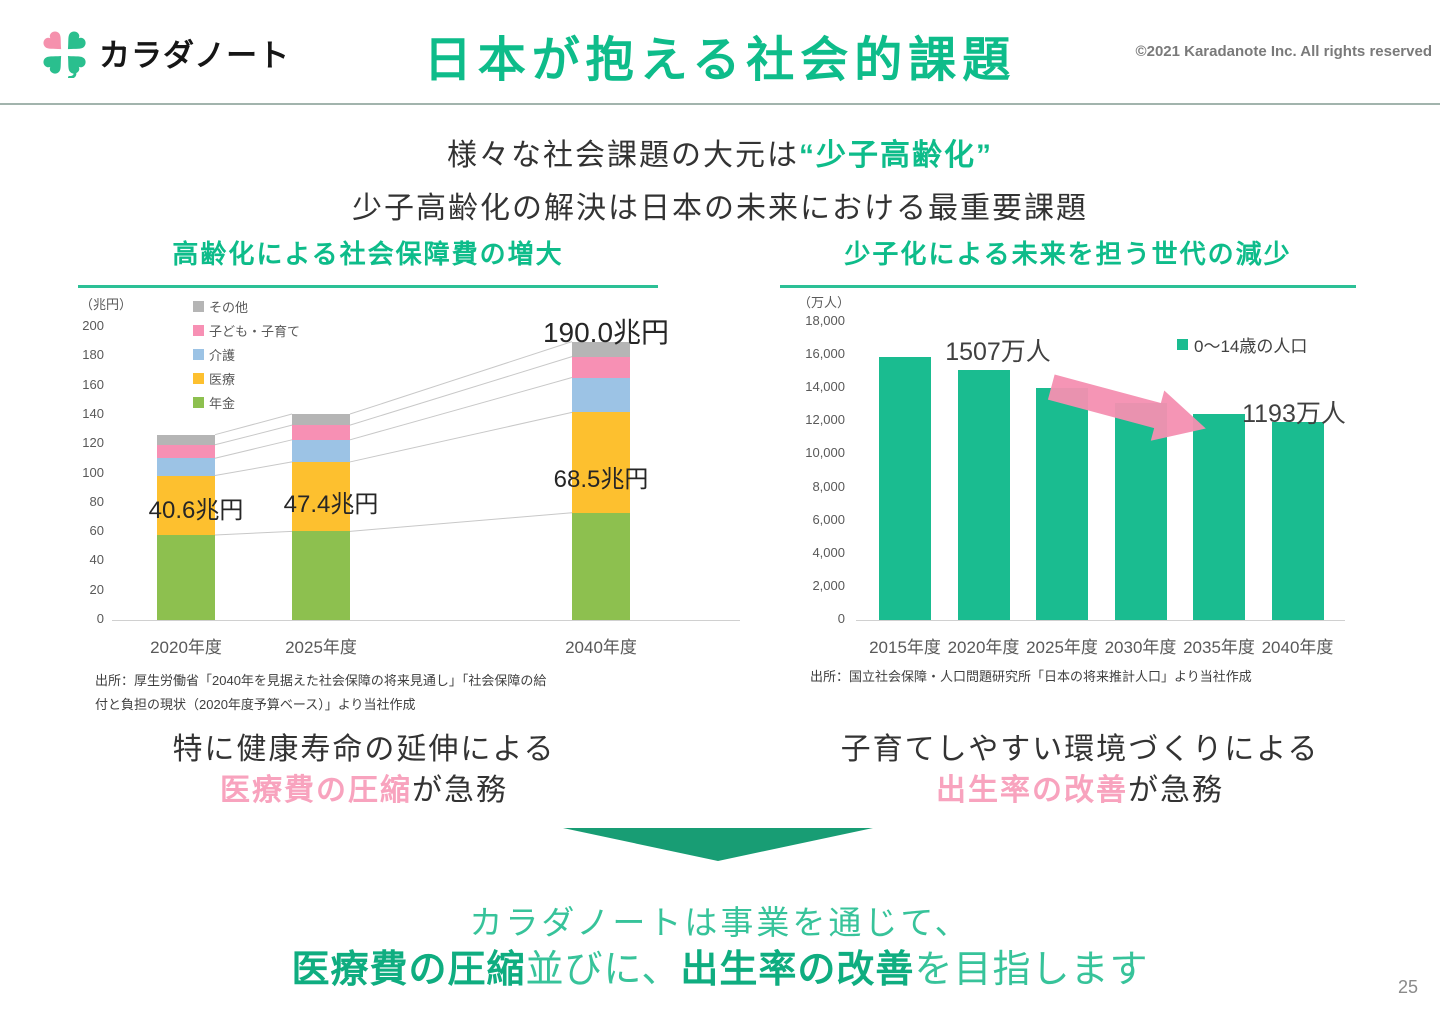 This screenshot has width=1440, height=1029. I want to click on right-y-axis-tick: 6,000, so click(828, 519).